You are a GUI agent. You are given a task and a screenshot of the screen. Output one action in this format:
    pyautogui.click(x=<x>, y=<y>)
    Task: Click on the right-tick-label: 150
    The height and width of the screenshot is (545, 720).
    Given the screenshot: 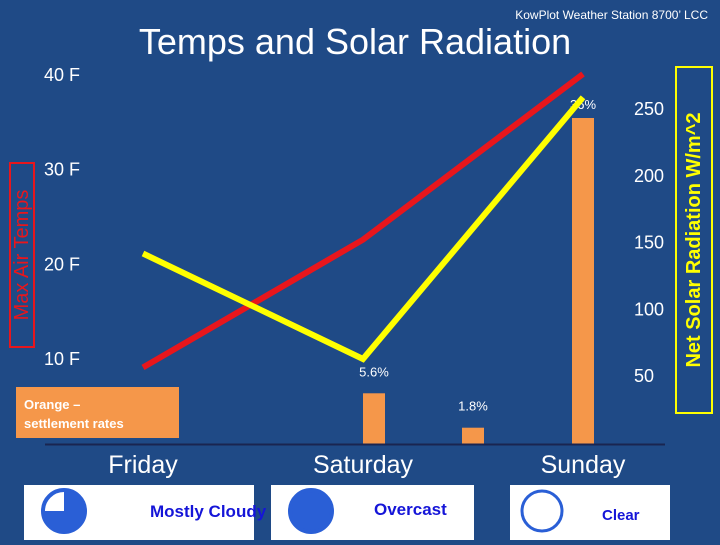 What is the action you would take?
    pyautogui.click(x=649, y=243)
    